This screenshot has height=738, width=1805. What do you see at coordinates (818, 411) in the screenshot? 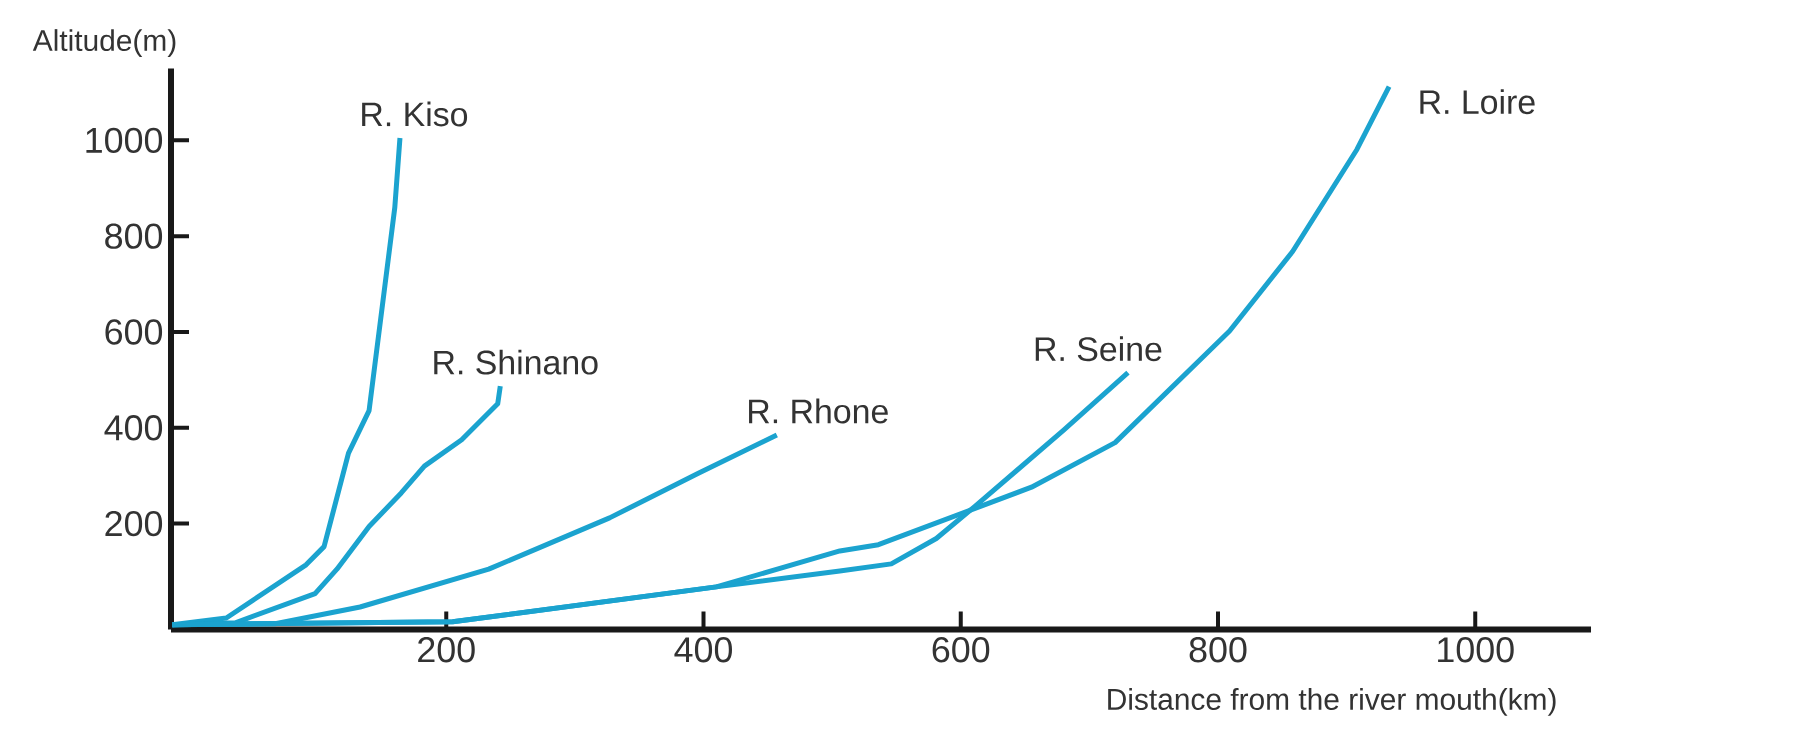
I see `series-label: R. Rhone` at bounding box center [818, 411].